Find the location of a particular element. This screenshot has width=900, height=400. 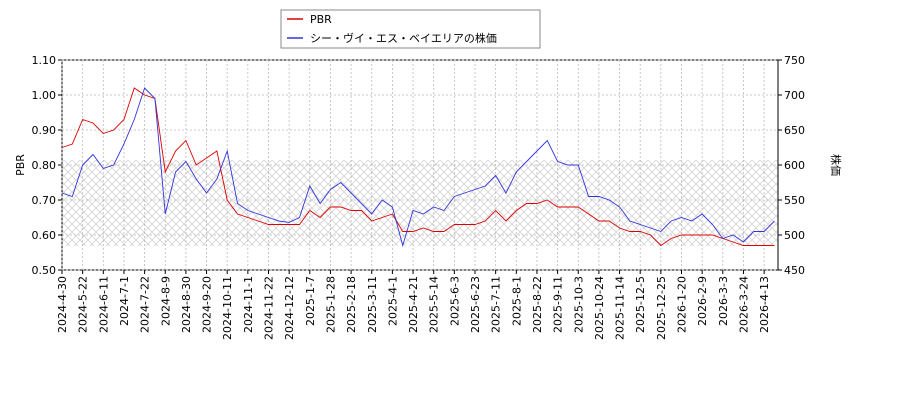

x-tick-label: 2025-9-11 is located at coordinates (558, 304).